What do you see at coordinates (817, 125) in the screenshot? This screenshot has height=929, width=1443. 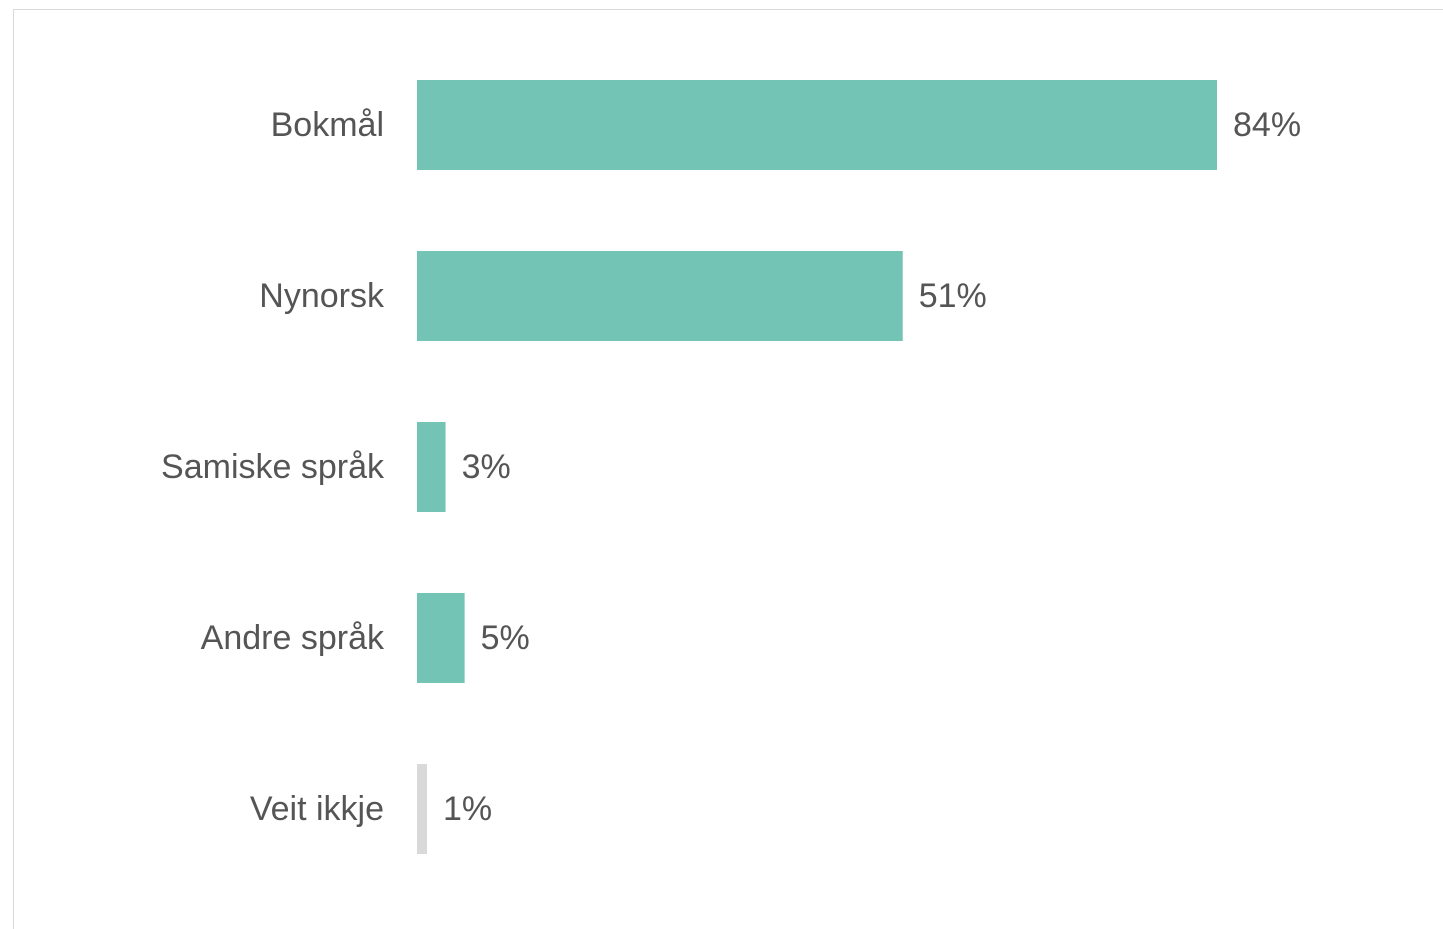 I see `bar-bokmal` at bounding box center [817, 125].